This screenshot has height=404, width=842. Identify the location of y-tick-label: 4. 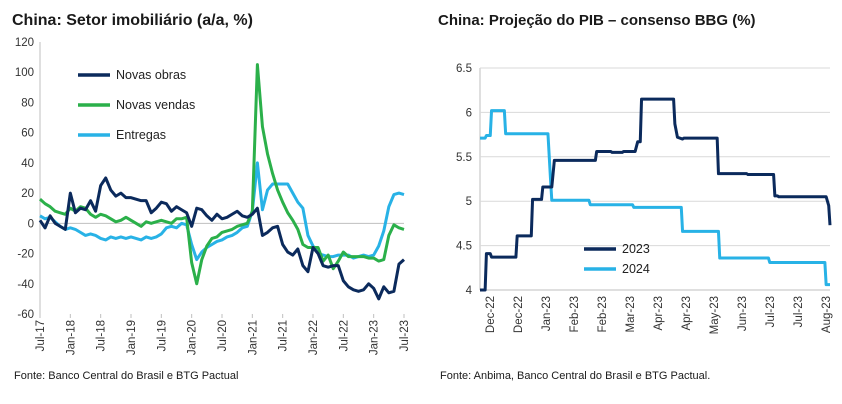
(469, 291).